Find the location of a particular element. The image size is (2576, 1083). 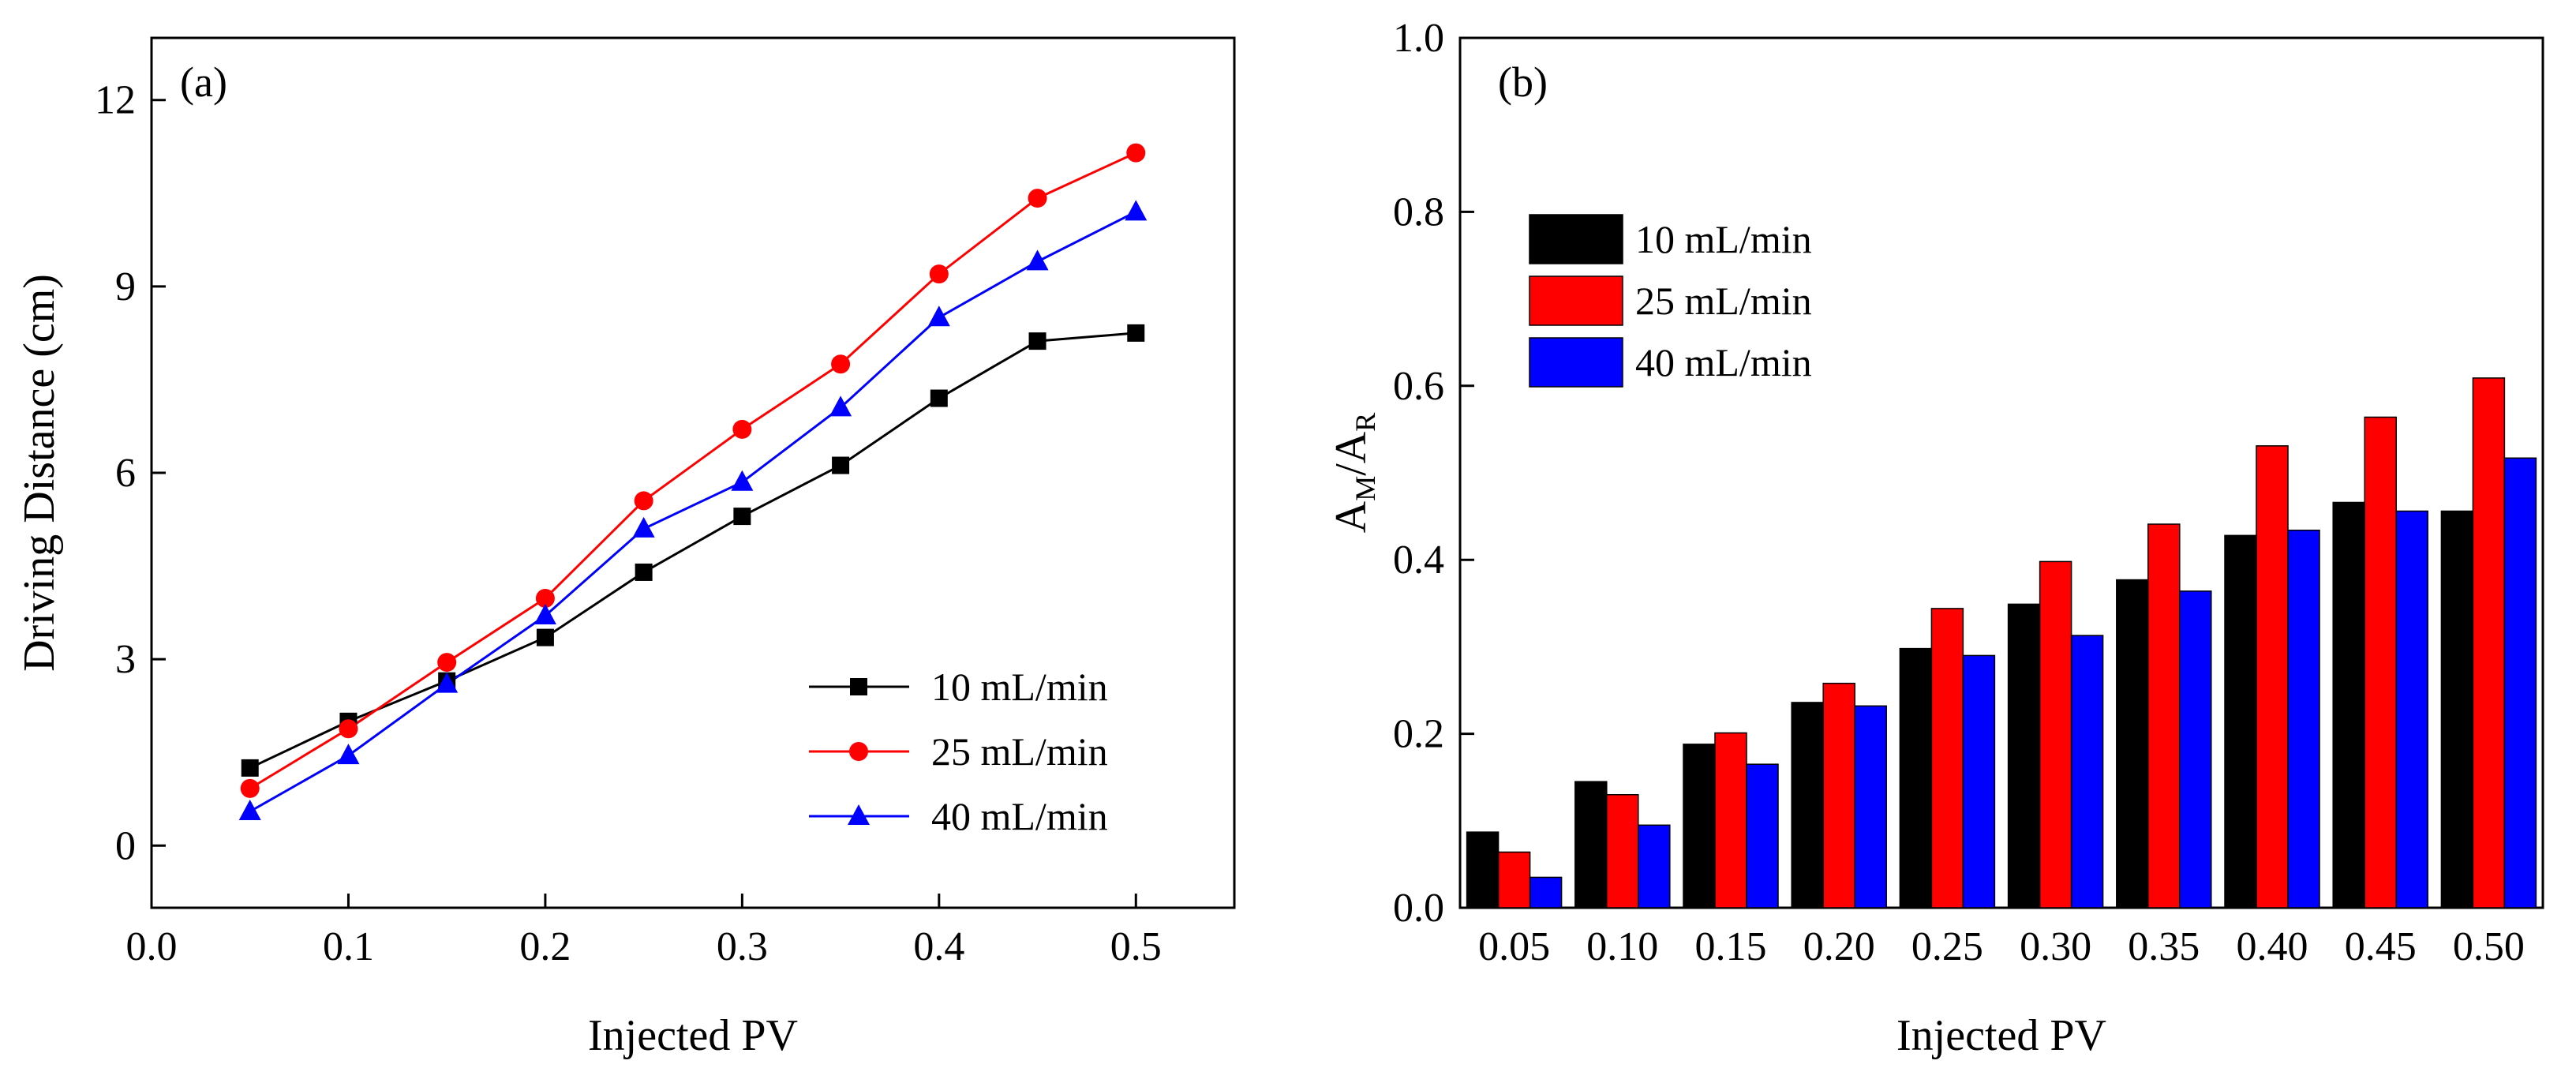

legend-label: 40 mL/min is located at coordinates (1019, 816).